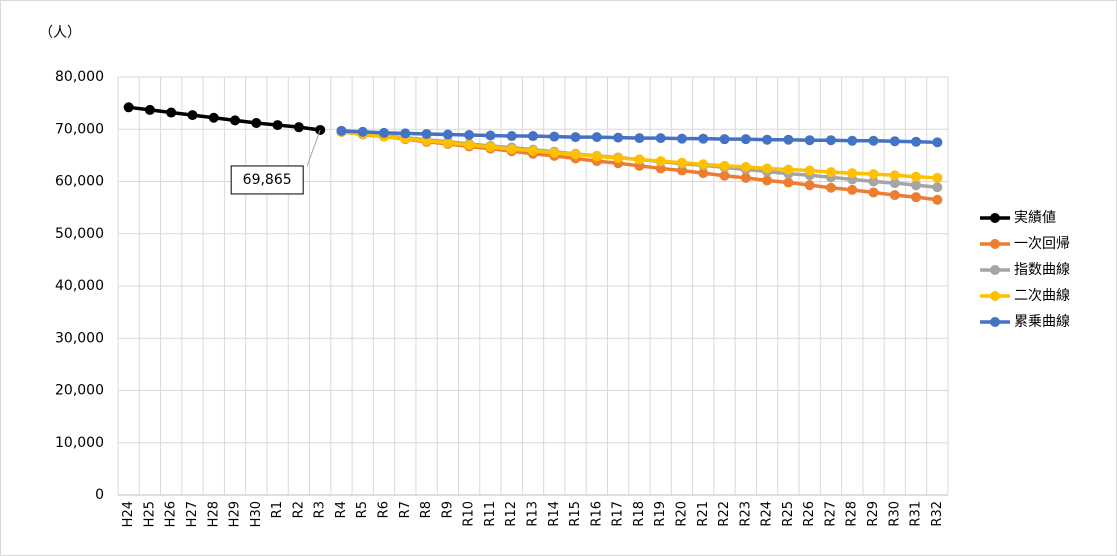  Describe the element at coordinates (128, 514) in the screenshot. I see `x-tick-label: H24` at that location.